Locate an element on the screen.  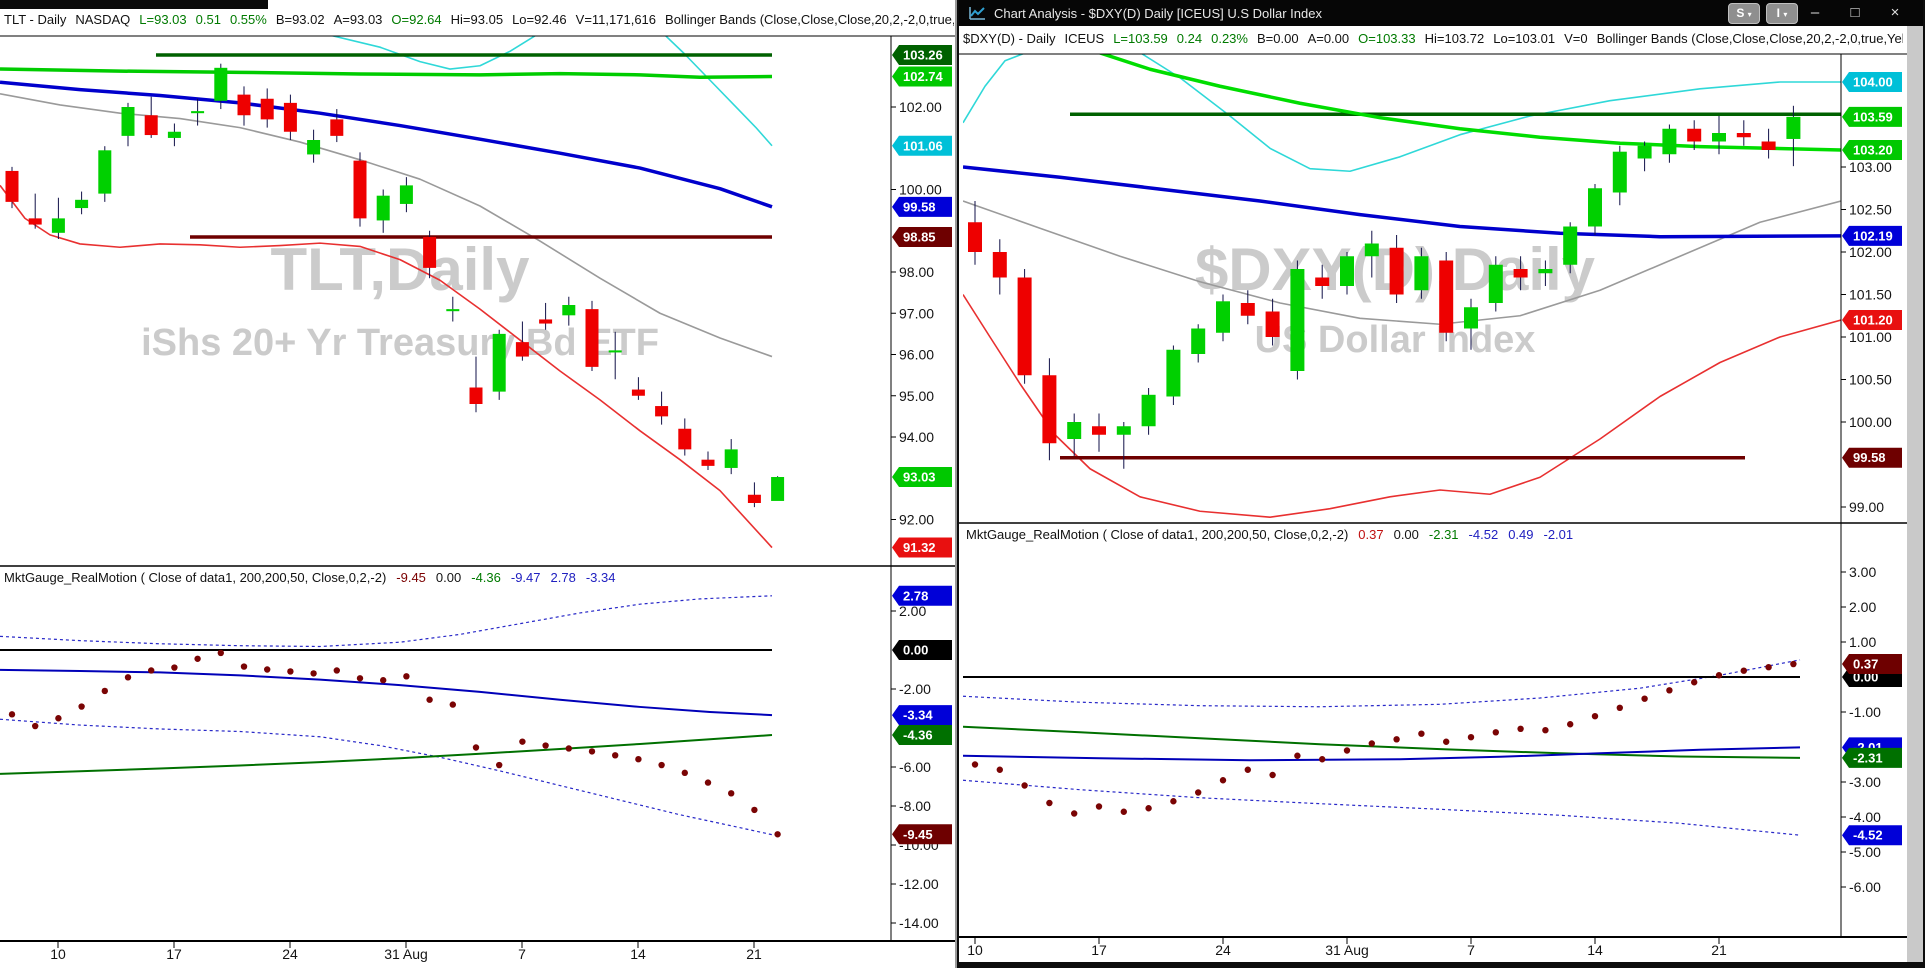
dxy-price-axis is located at coordinates (1874, 495).